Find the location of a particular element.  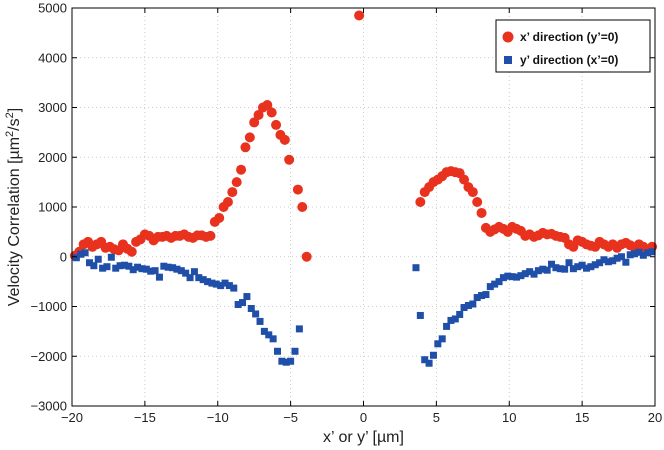

y-tick-label: −1000 is located at coordinates (48, 306).